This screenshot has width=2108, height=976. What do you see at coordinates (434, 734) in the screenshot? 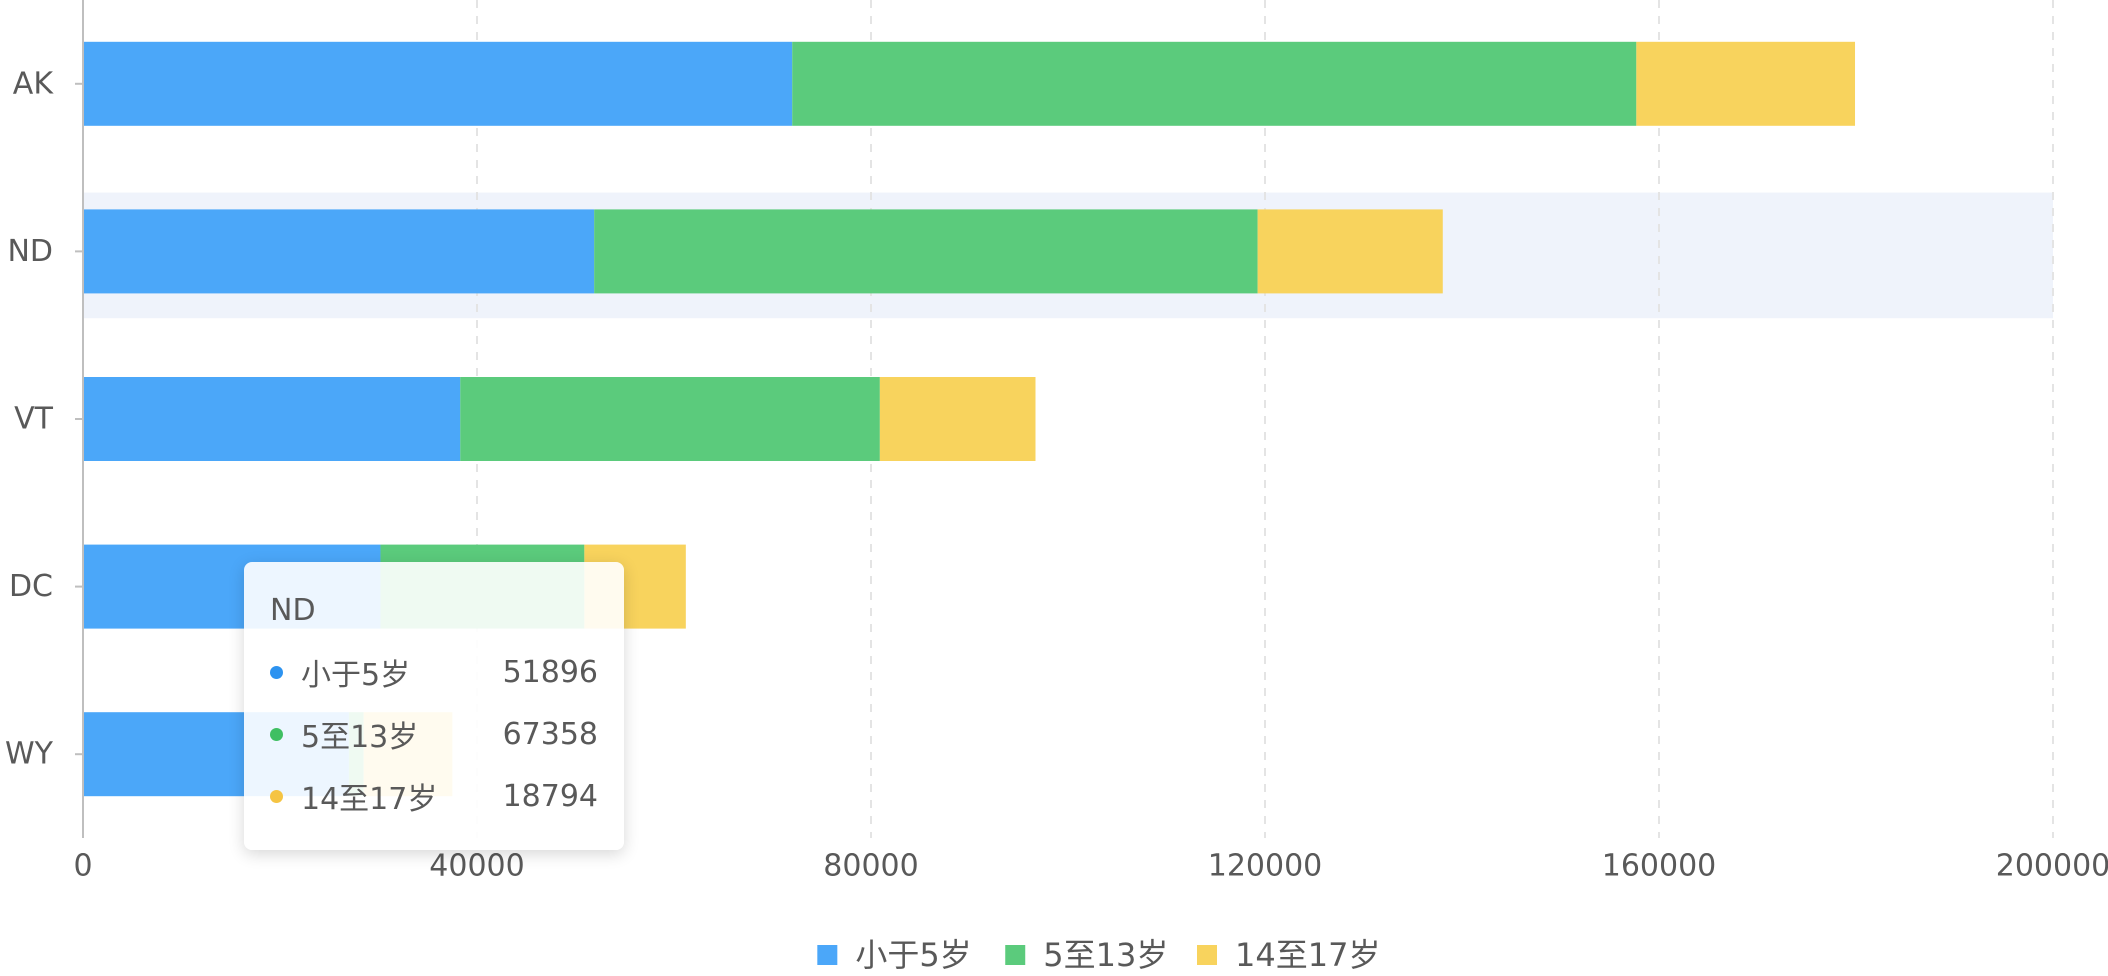
I see `tooltip-item: 5至13岁 67358` at bounding box center [434, 734].